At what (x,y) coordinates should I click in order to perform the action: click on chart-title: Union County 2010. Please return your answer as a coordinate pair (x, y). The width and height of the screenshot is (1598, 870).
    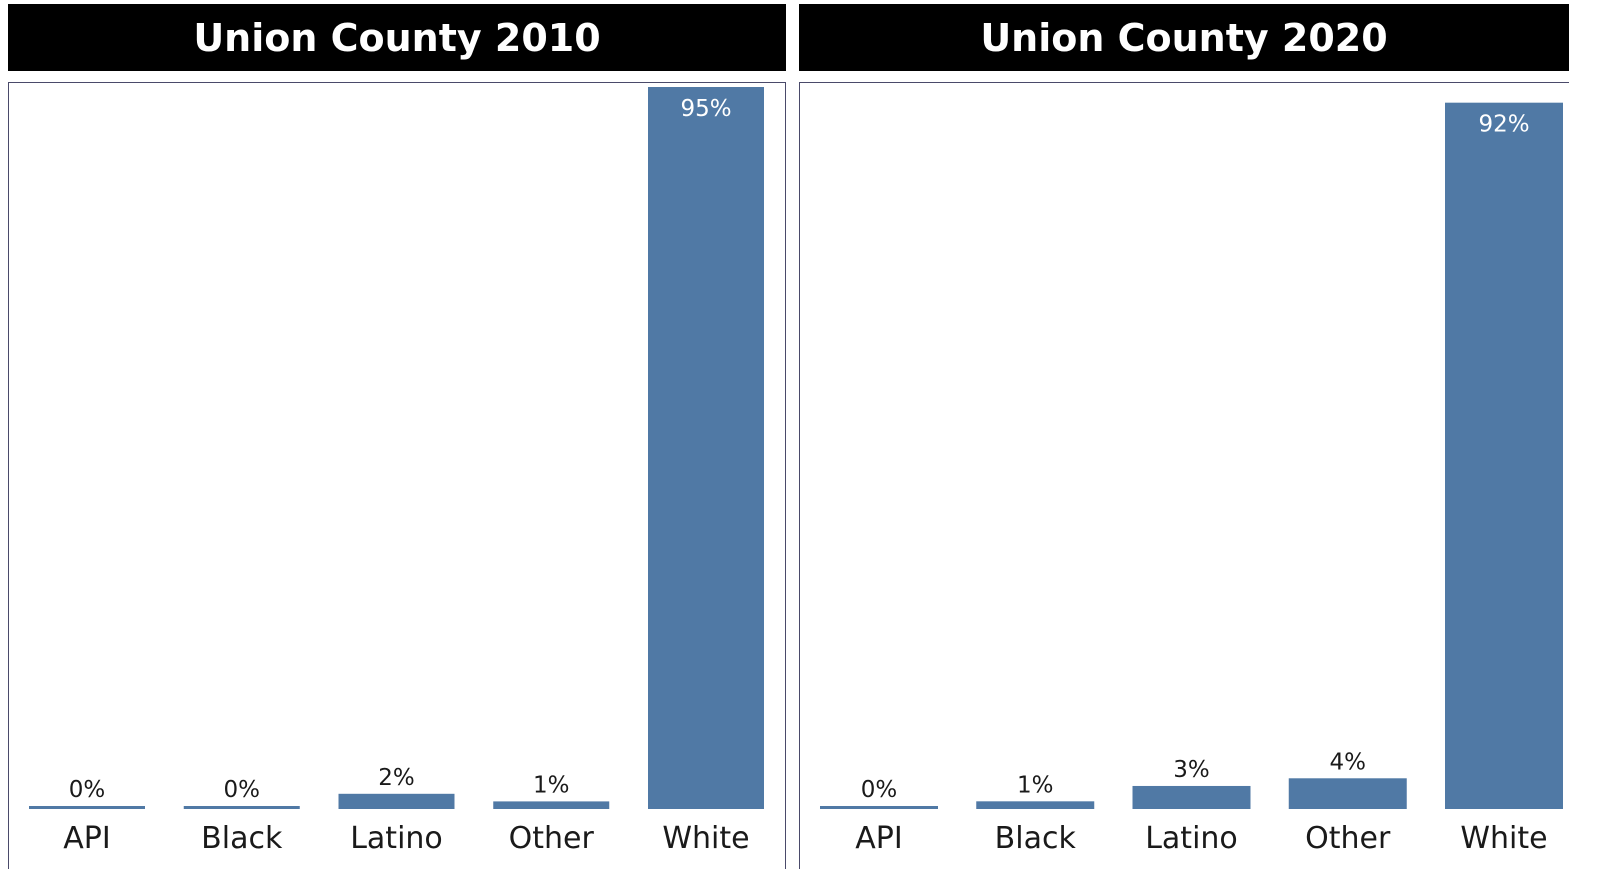
    Looking at the image, I should click on (397, 37).